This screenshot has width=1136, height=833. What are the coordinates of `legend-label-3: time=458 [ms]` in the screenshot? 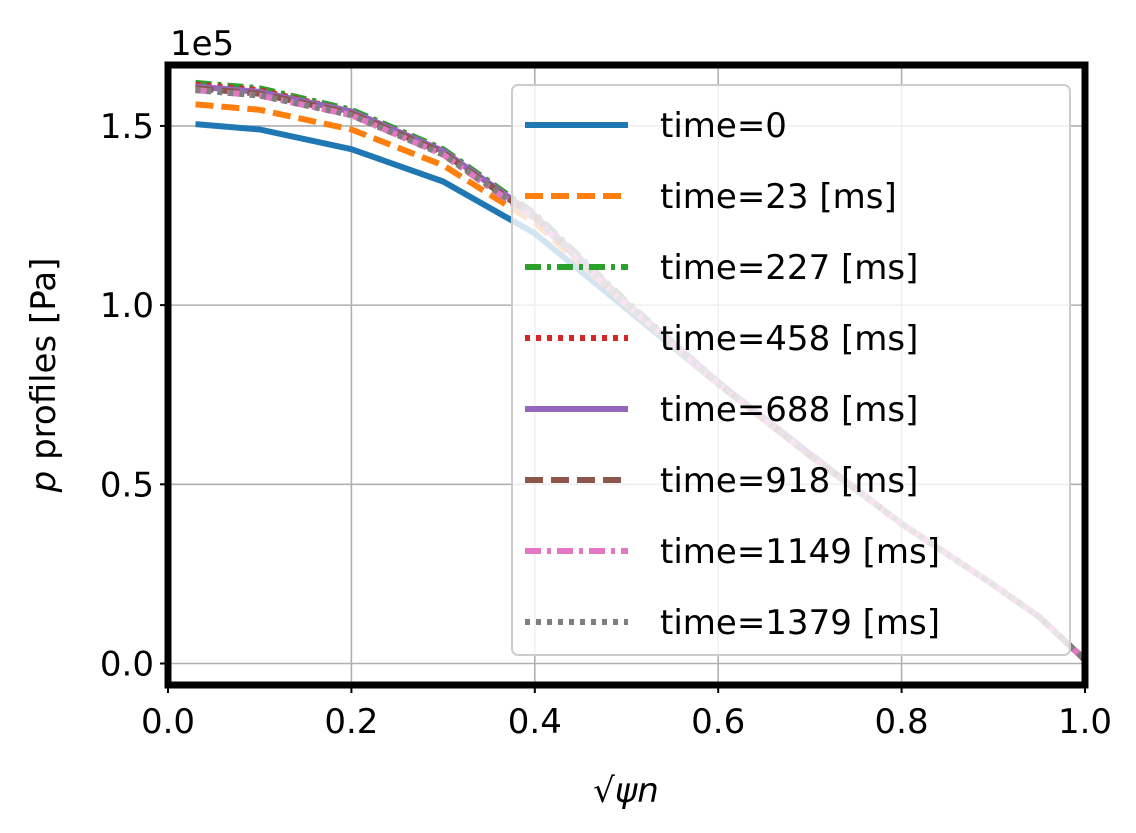 It's located at (789, 339).